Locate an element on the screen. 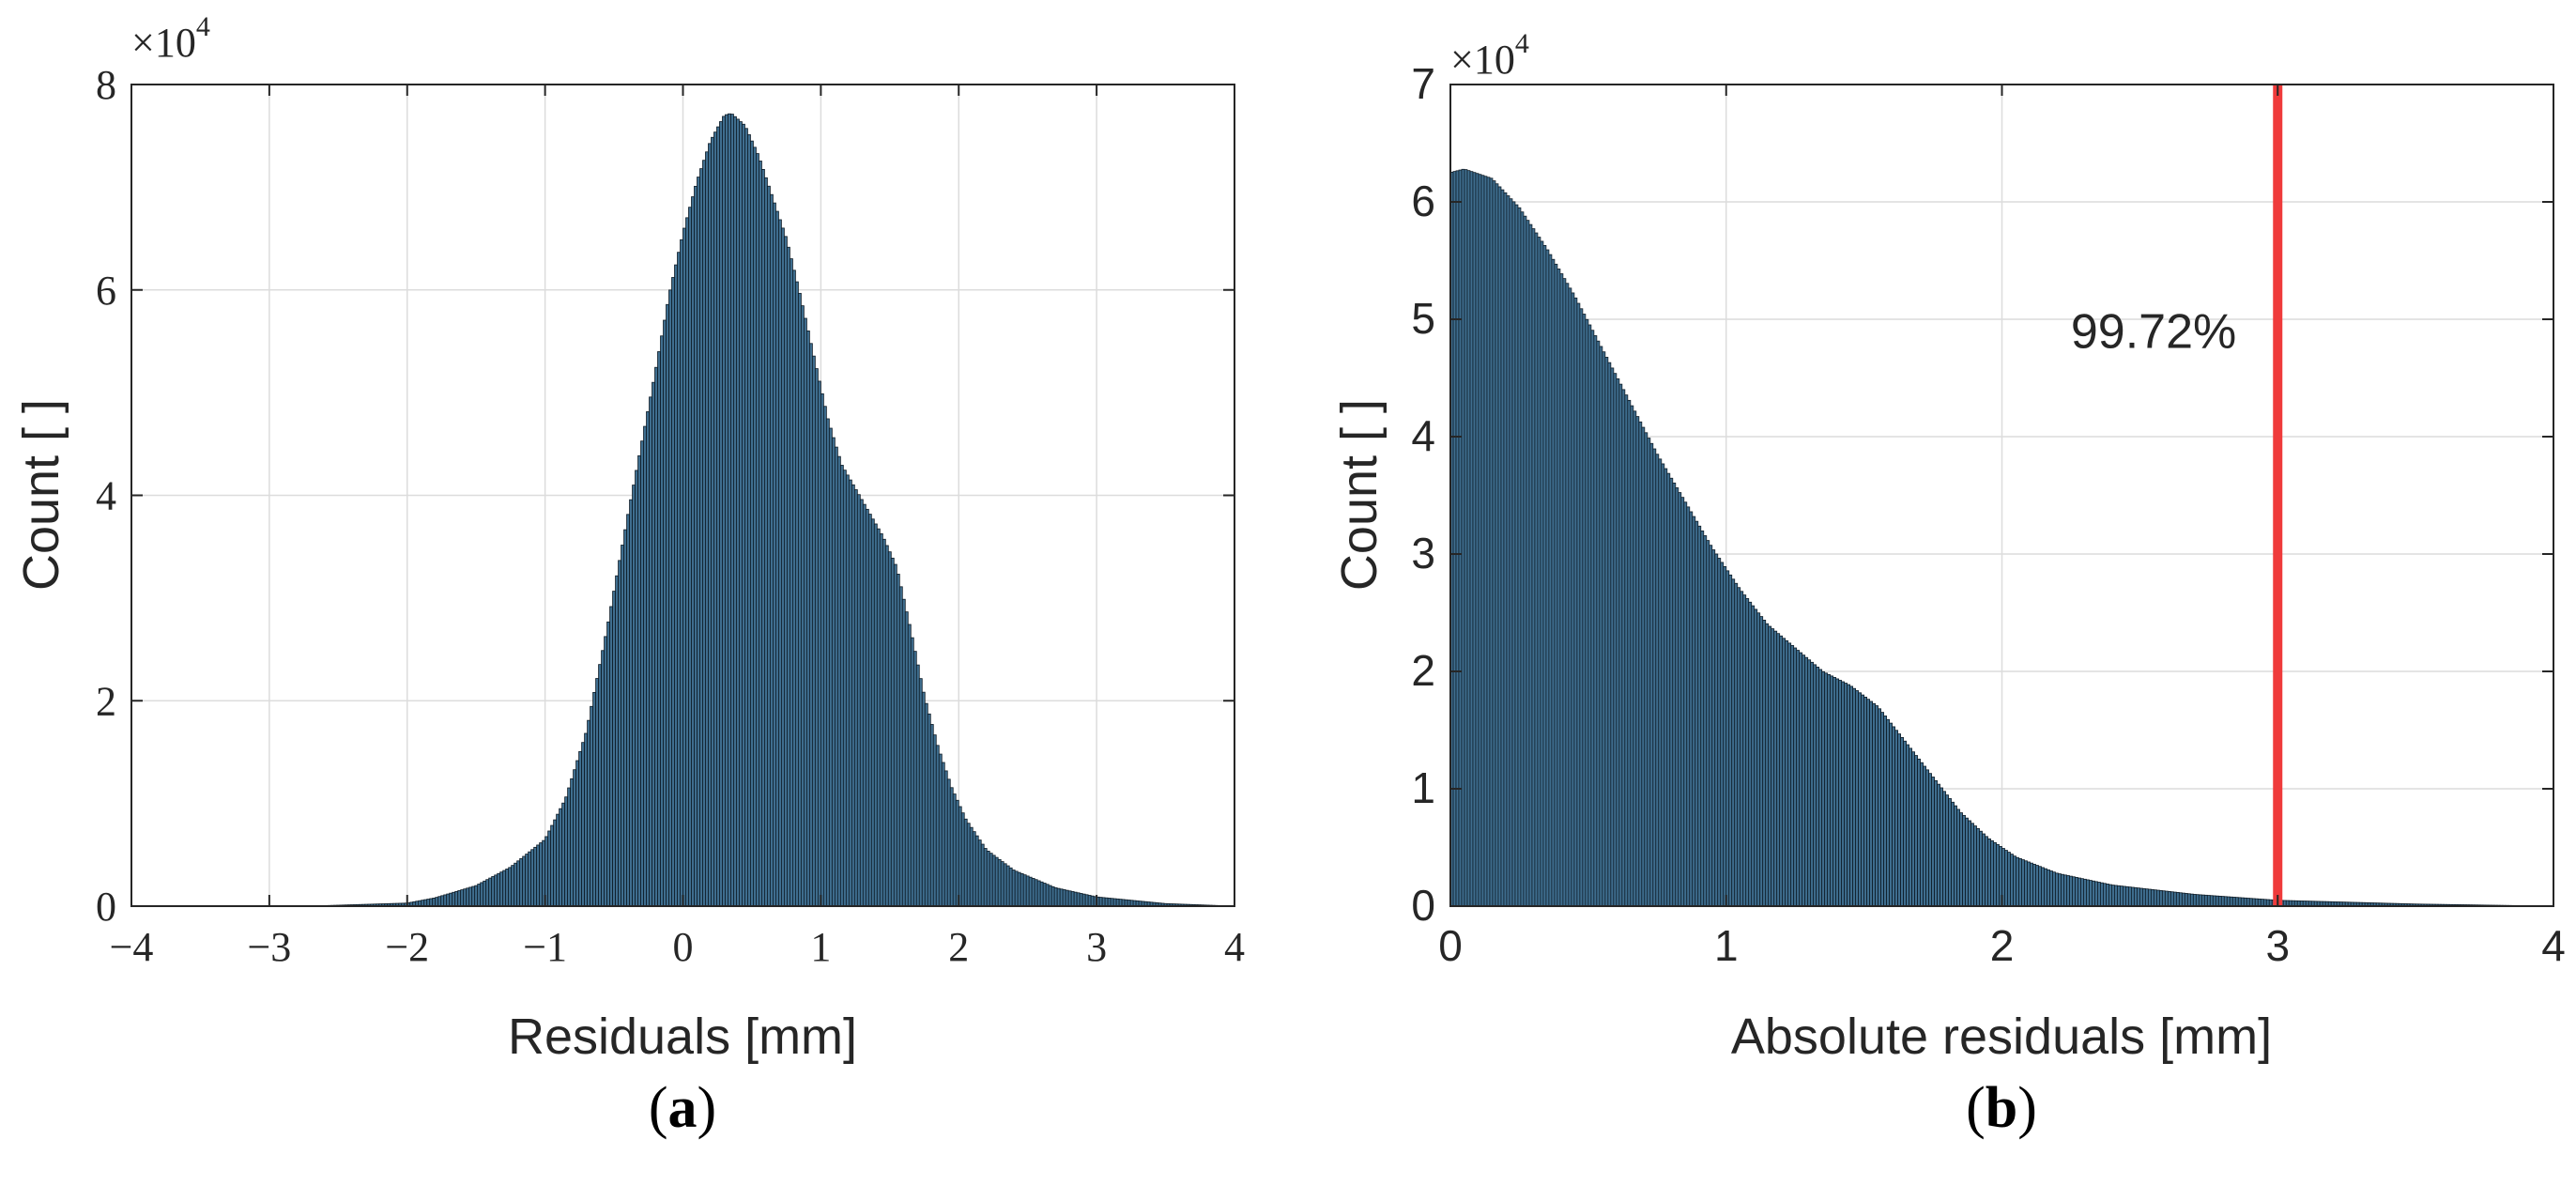  chart-b-ylabel: Count [ ] is located at coordinates (1360, 495).